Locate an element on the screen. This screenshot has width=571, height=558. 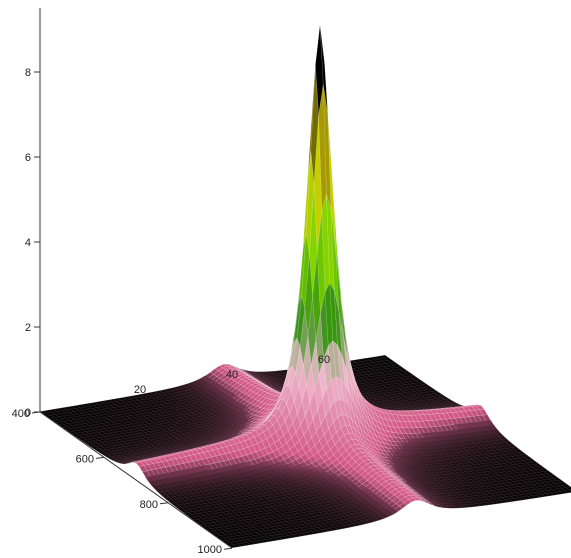
y-tick-label: 600 is located at coordinates (85, 459).